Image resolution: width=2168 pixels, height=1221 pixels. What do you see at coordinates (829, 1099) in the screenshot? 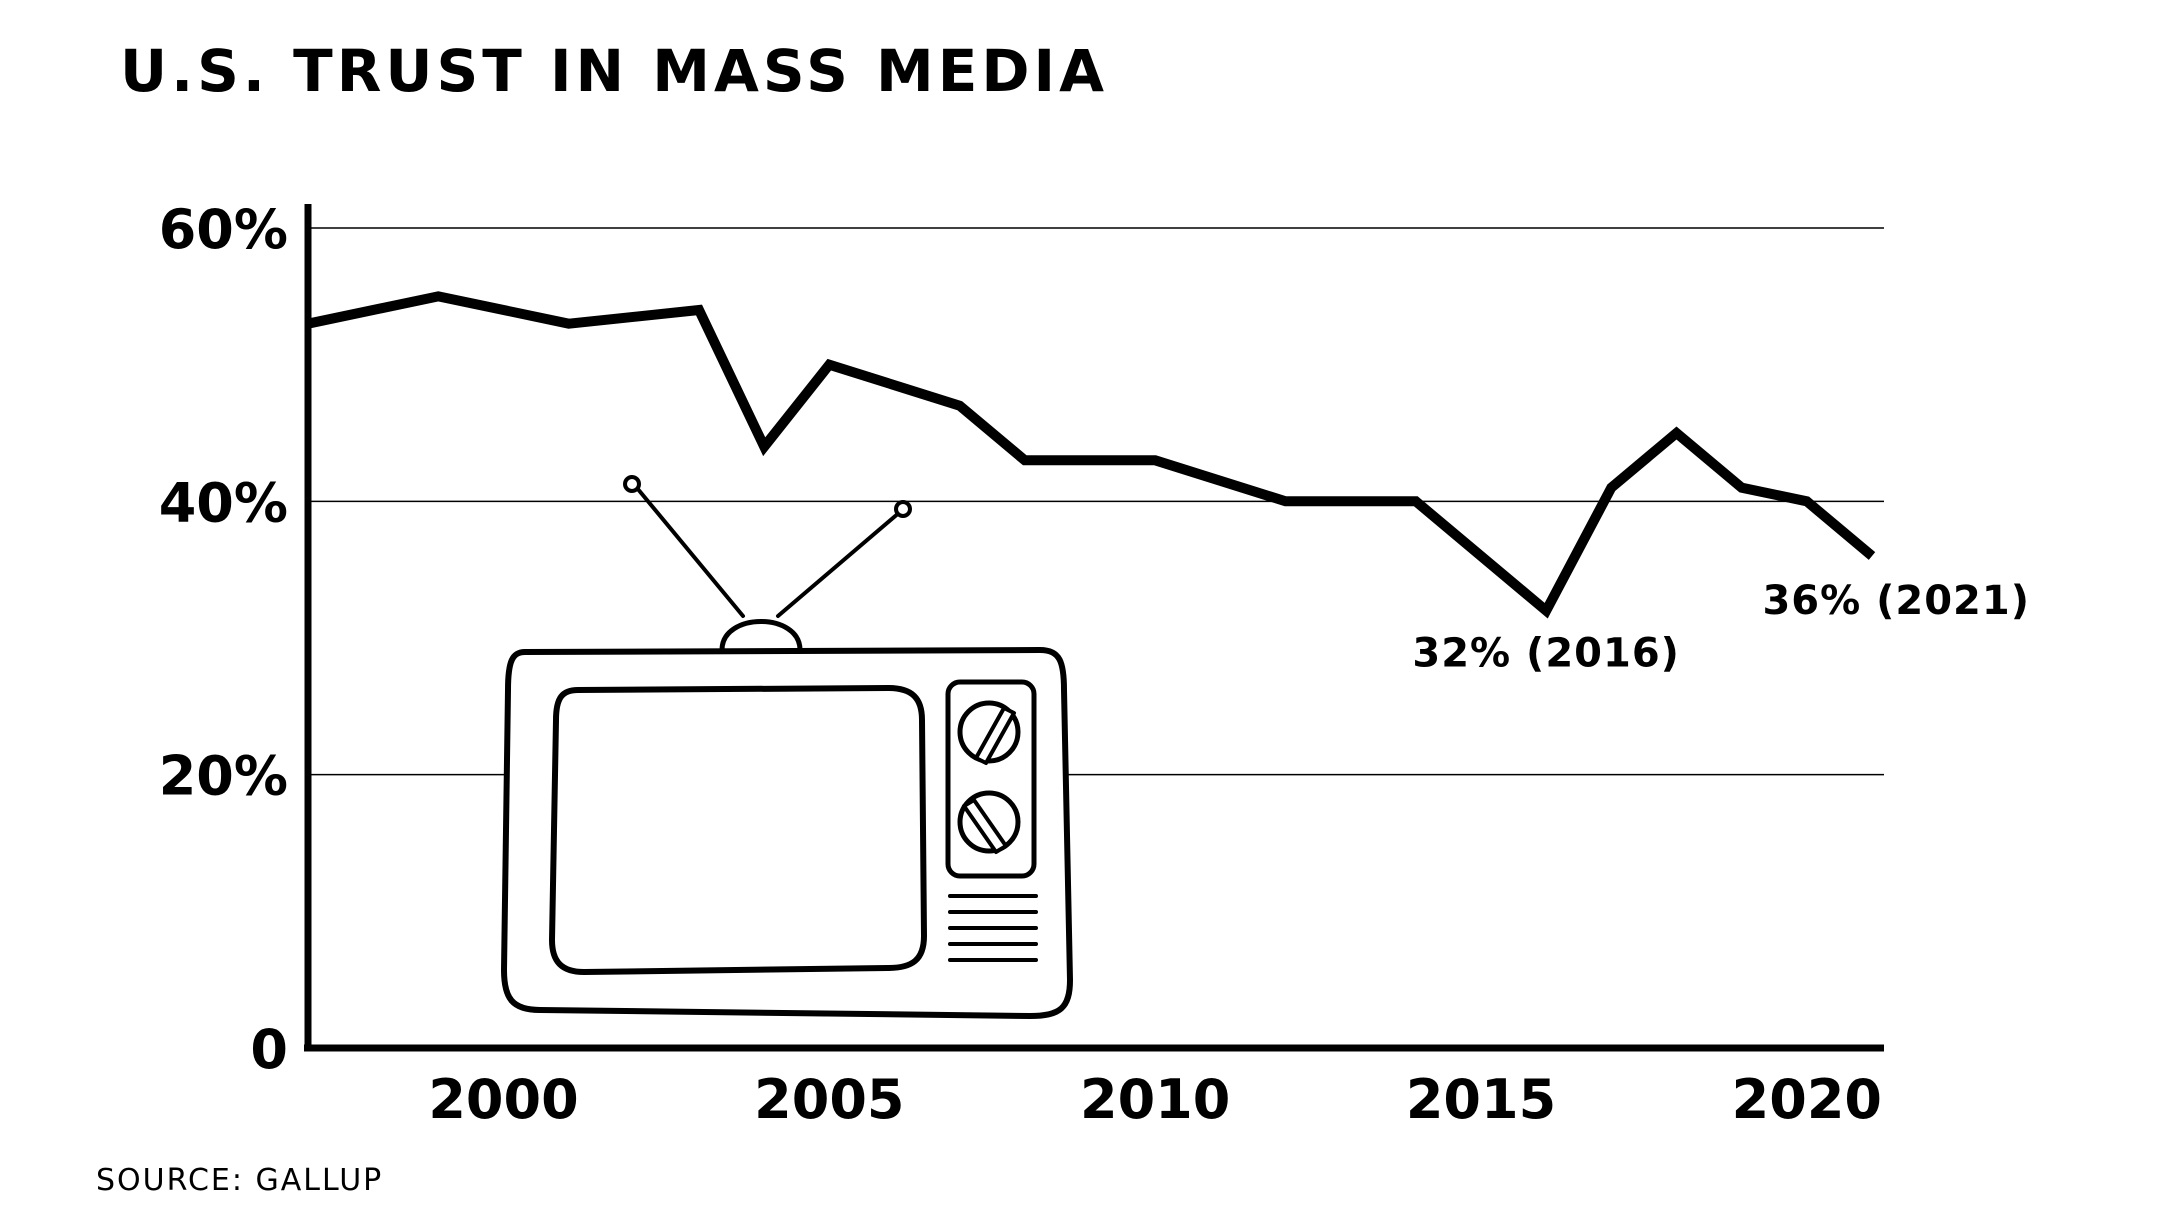
I see `x-tick-label: 2005` at bounding box center [829, 1099].